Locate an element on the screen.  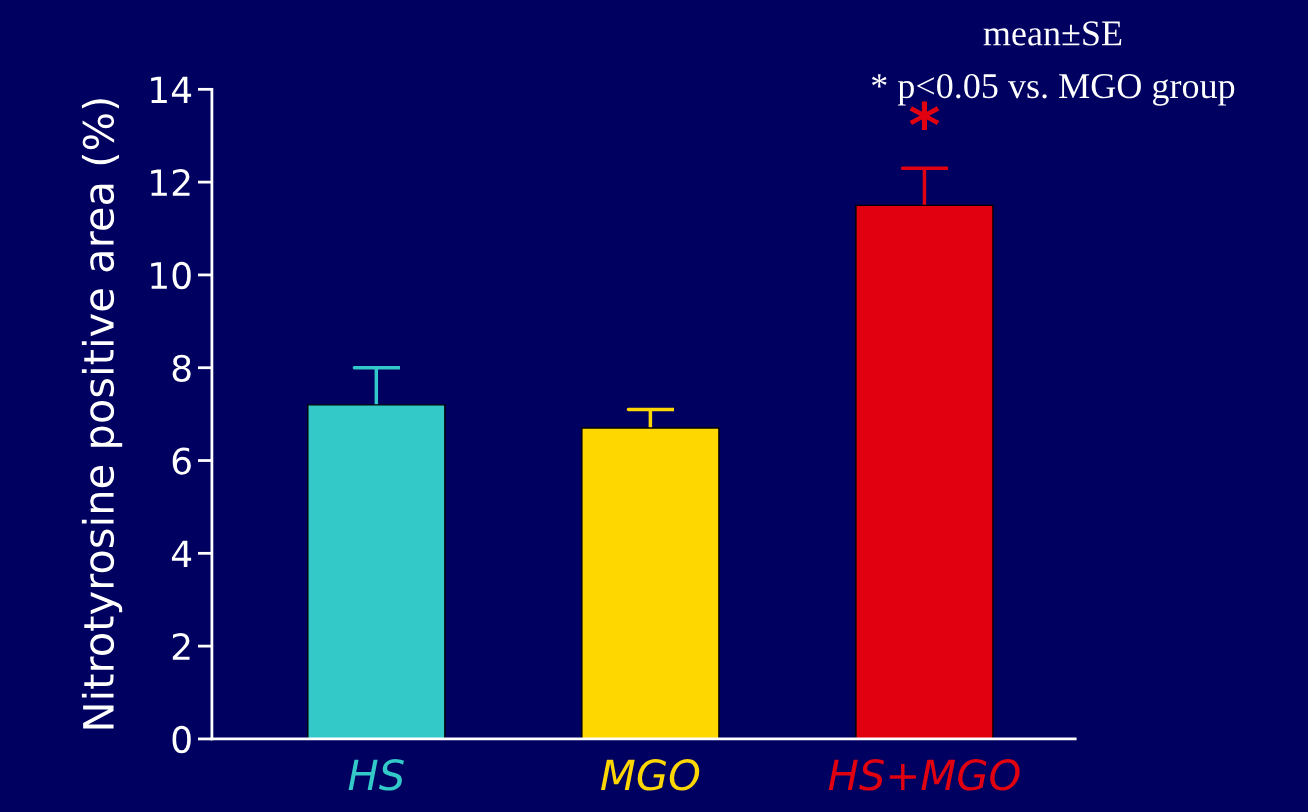
y-tick-label: 6 is located at coordinates (181, 461).